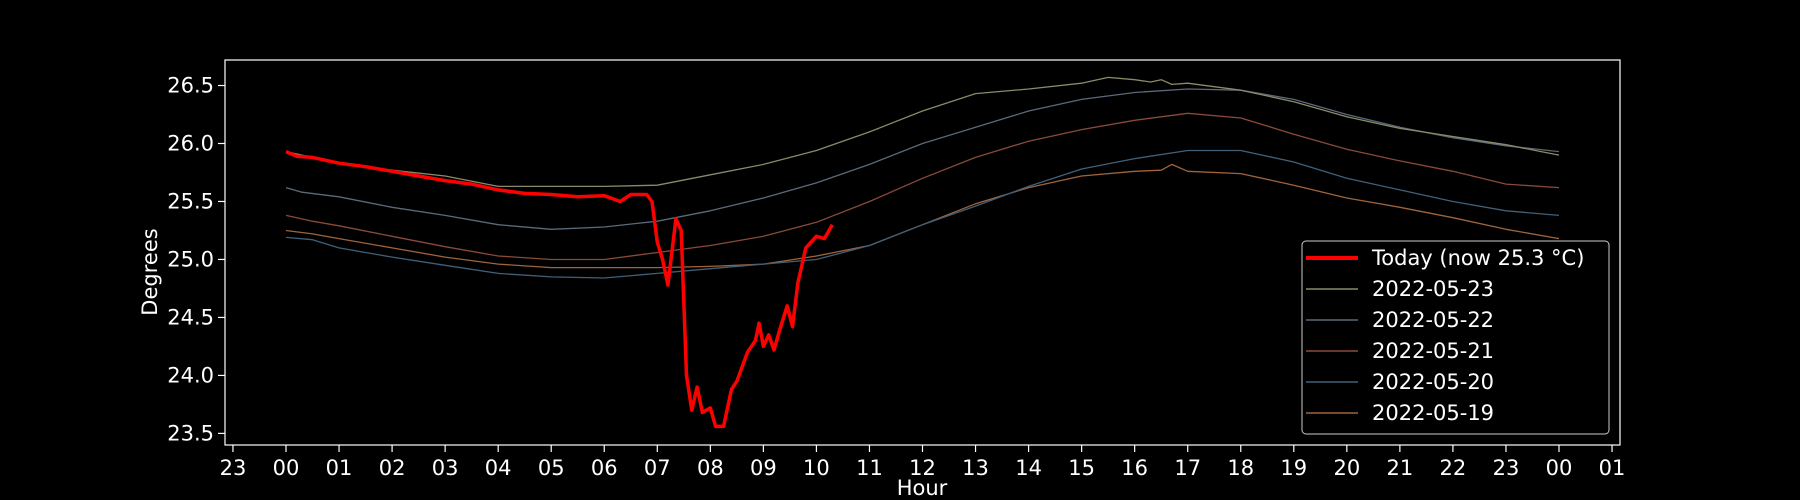 Image resolution: width=1800 pixels, height=500 pixels. Describe the element at coordinates (190, 201) in the screenshot. I see `y-tick-label: 25.5` at that location.